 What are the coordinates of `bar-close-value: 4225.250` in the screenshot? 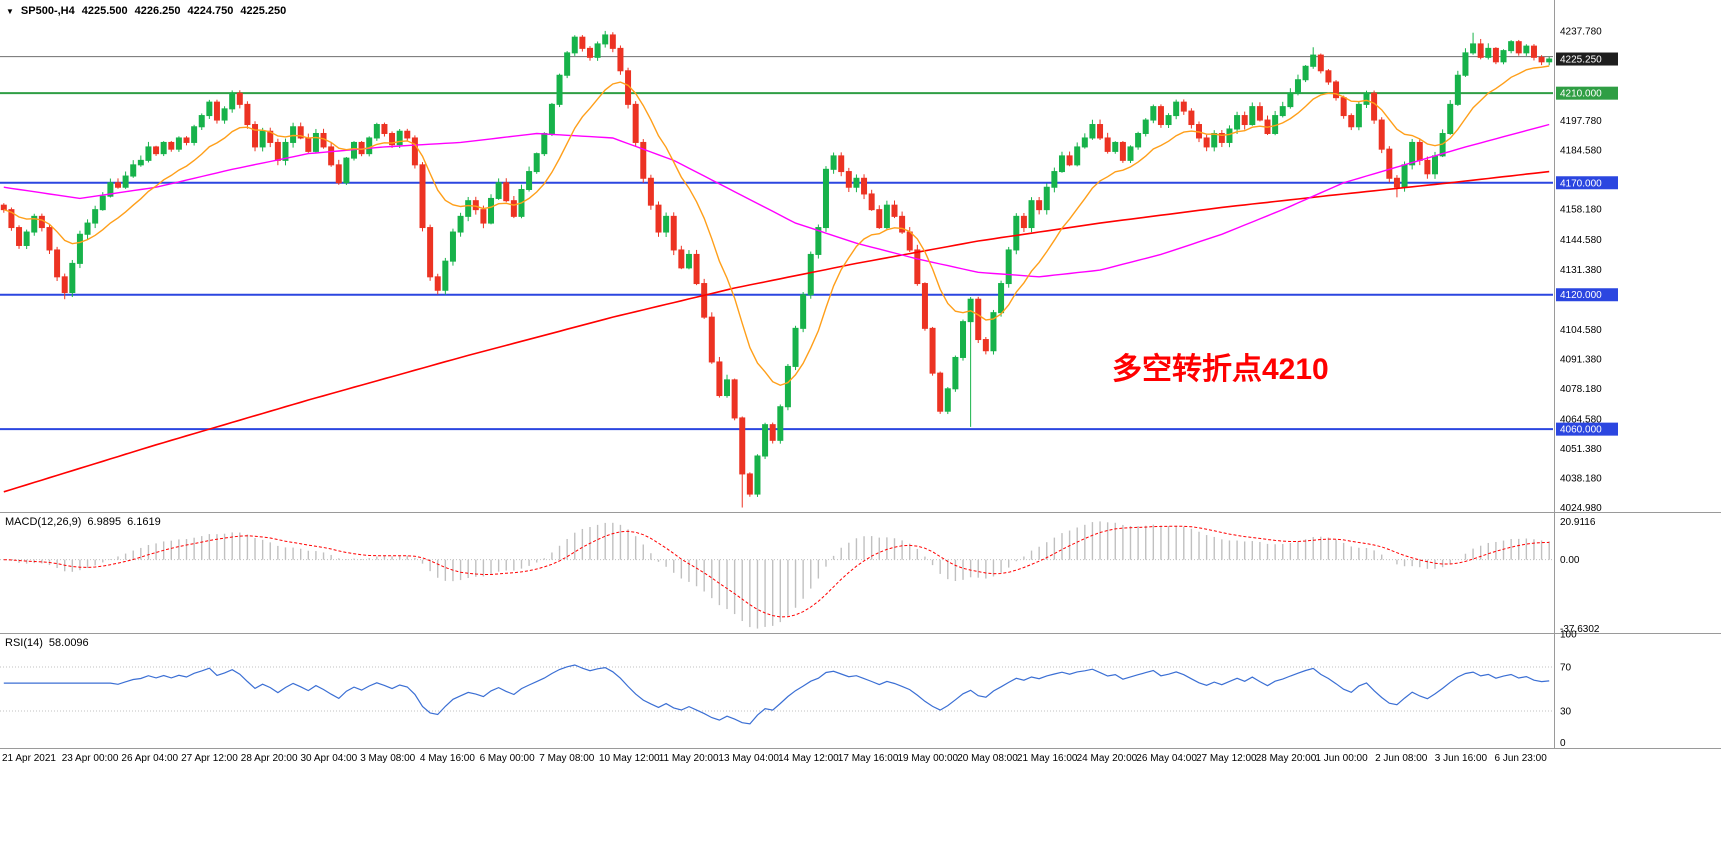 It's located at (263, 11).